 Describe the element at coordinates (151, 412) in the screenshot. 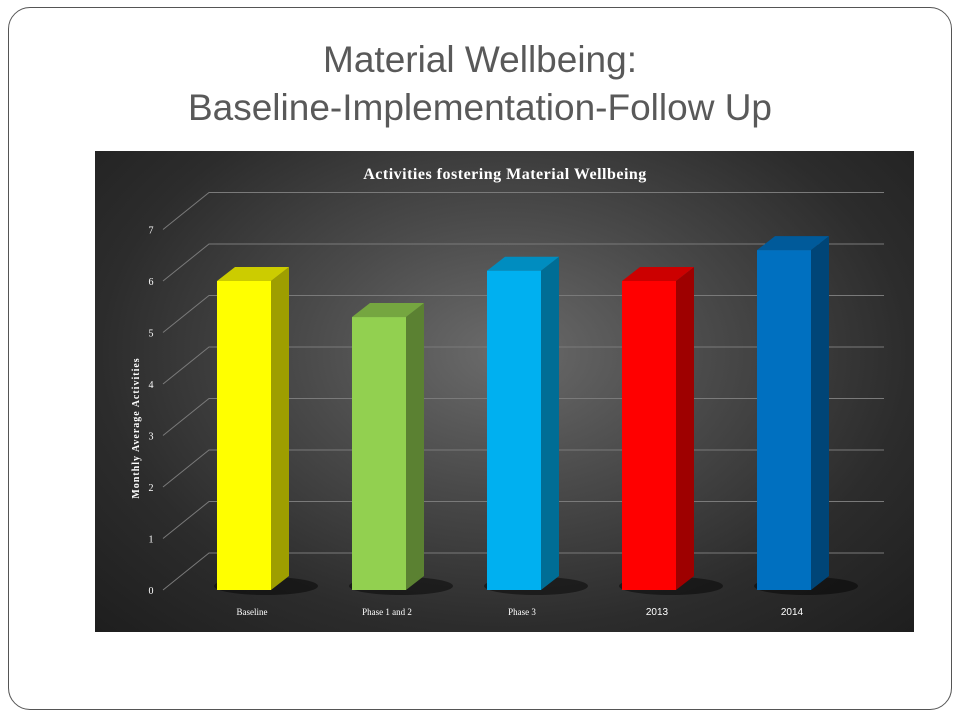

I see `y-tick-labels: 0 1 2 3 4 5 6 7` at that location.